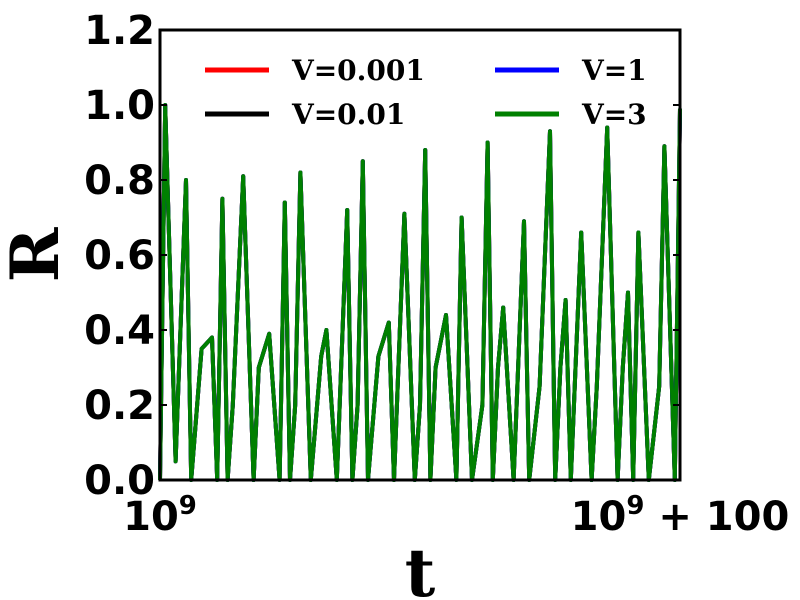  Describe the element at coordinates (119, 31) in the screenshot. I see `y-tick-label: 1.2` at that location.